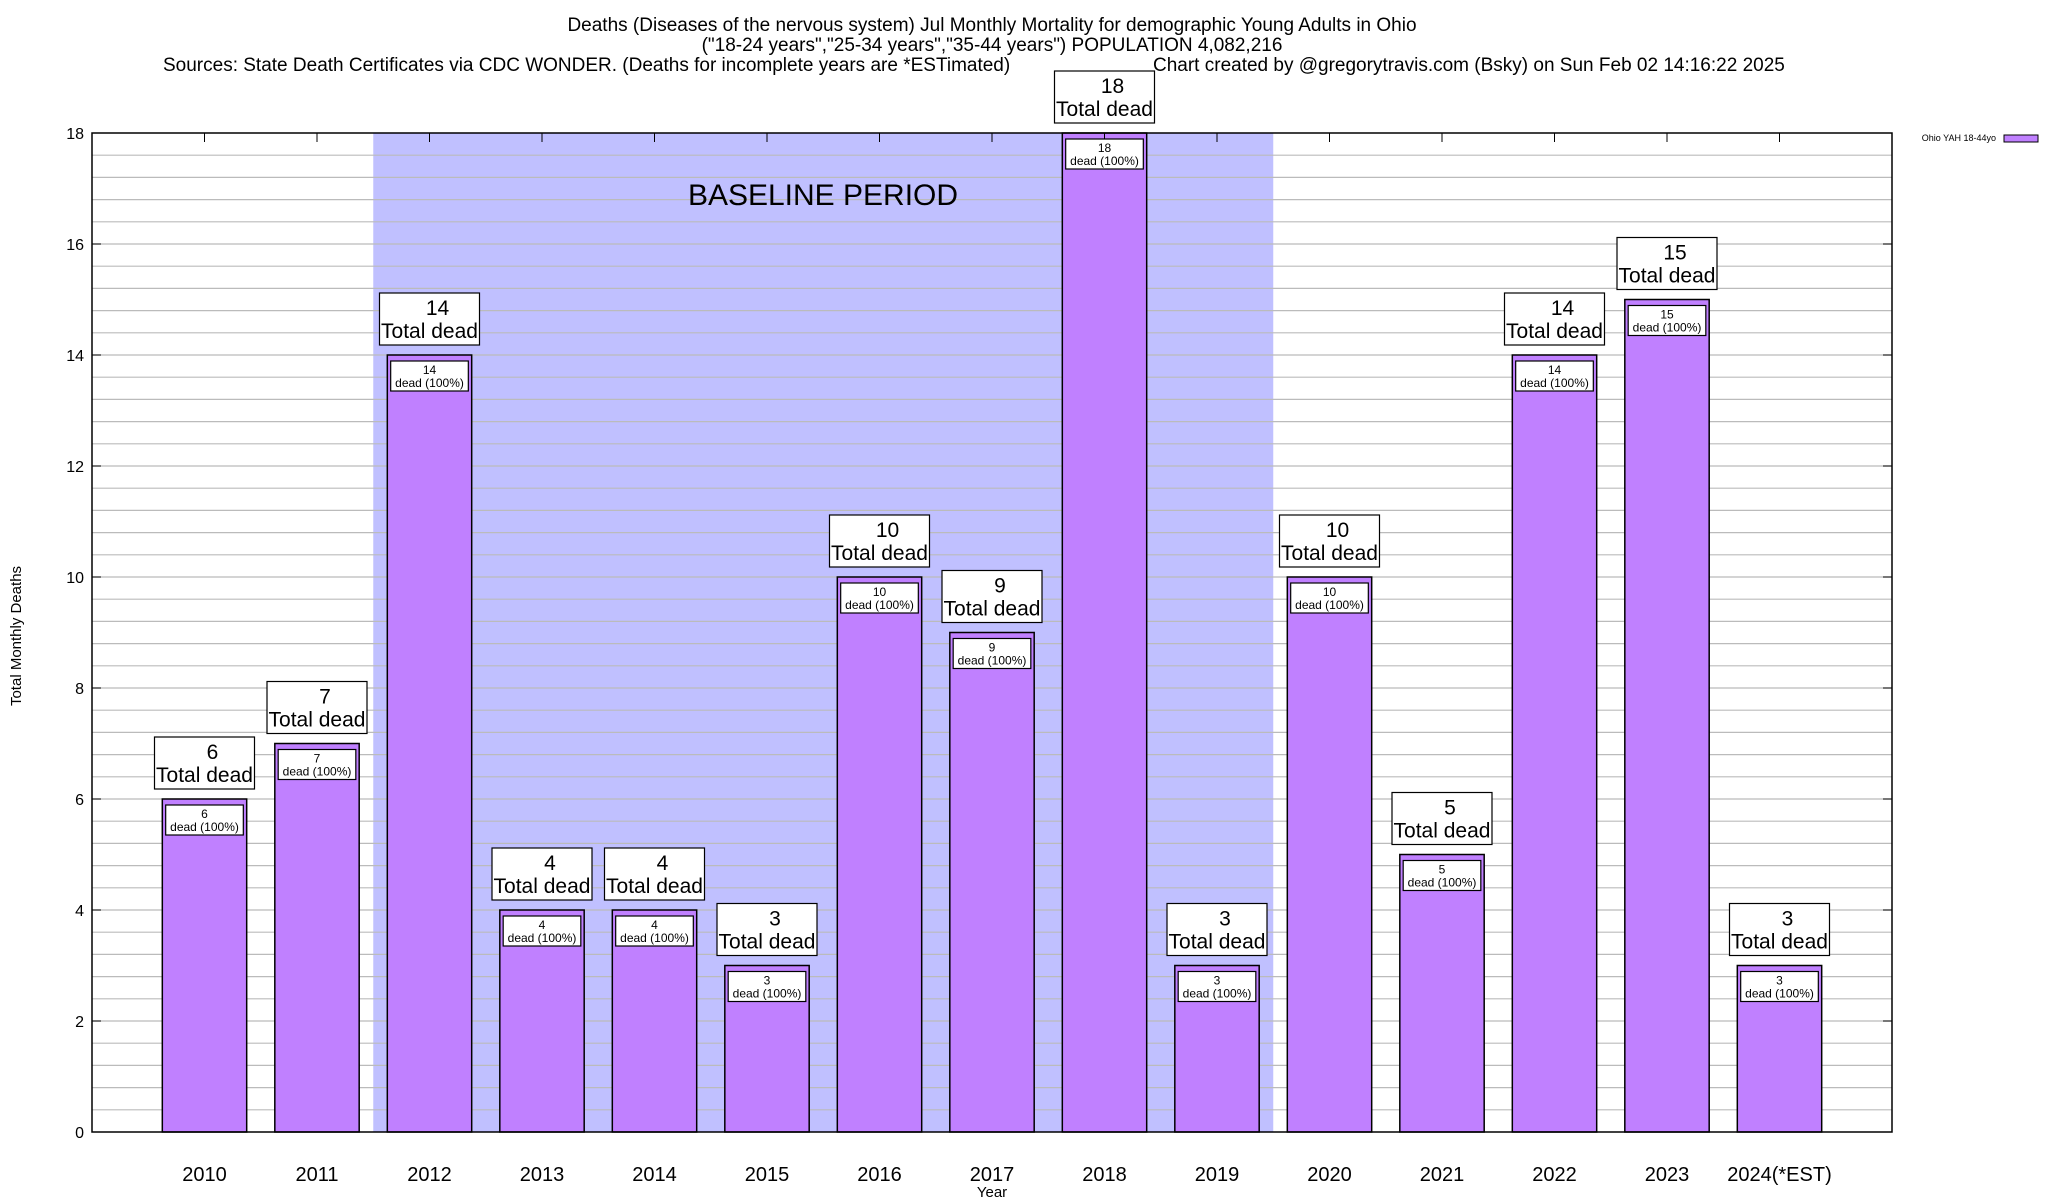 Image resolution: width=2048 pixels, height=1200 pixels. What do you see at coordinates (992, 882) in the screenshot?
I see `bar-2017` at bounding box center [992, 882].